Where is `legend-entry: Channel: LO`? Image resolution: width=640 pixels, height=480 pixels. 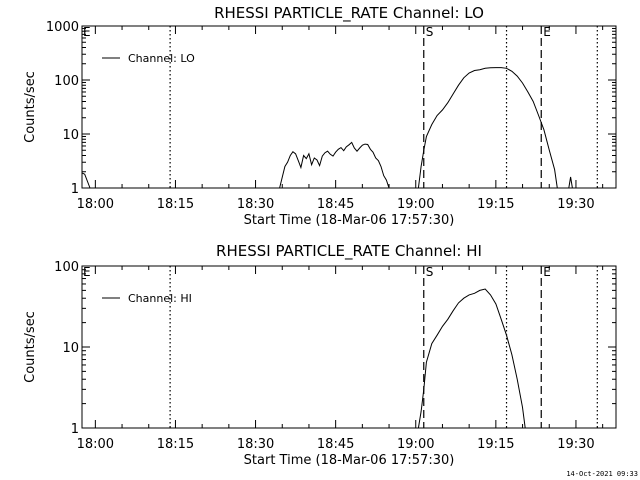 legend-entry: Channel: LO is located at coordinates (161, 58).